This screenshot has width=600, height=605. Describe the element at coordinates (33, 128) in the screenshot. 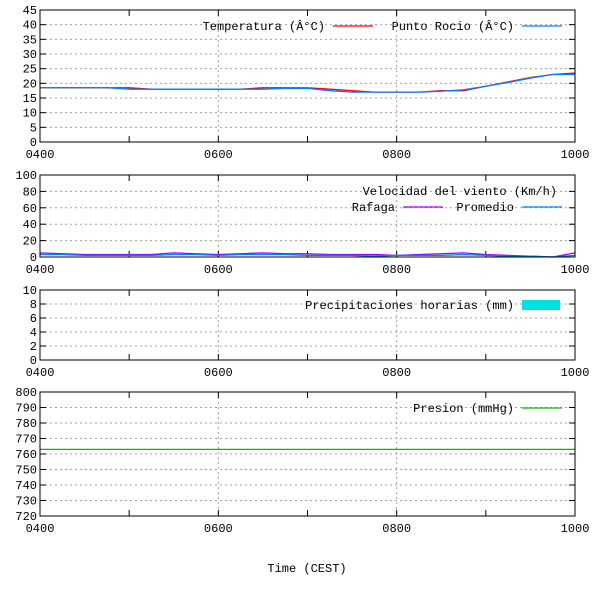

I see `y-tick-label: 5` at that location.